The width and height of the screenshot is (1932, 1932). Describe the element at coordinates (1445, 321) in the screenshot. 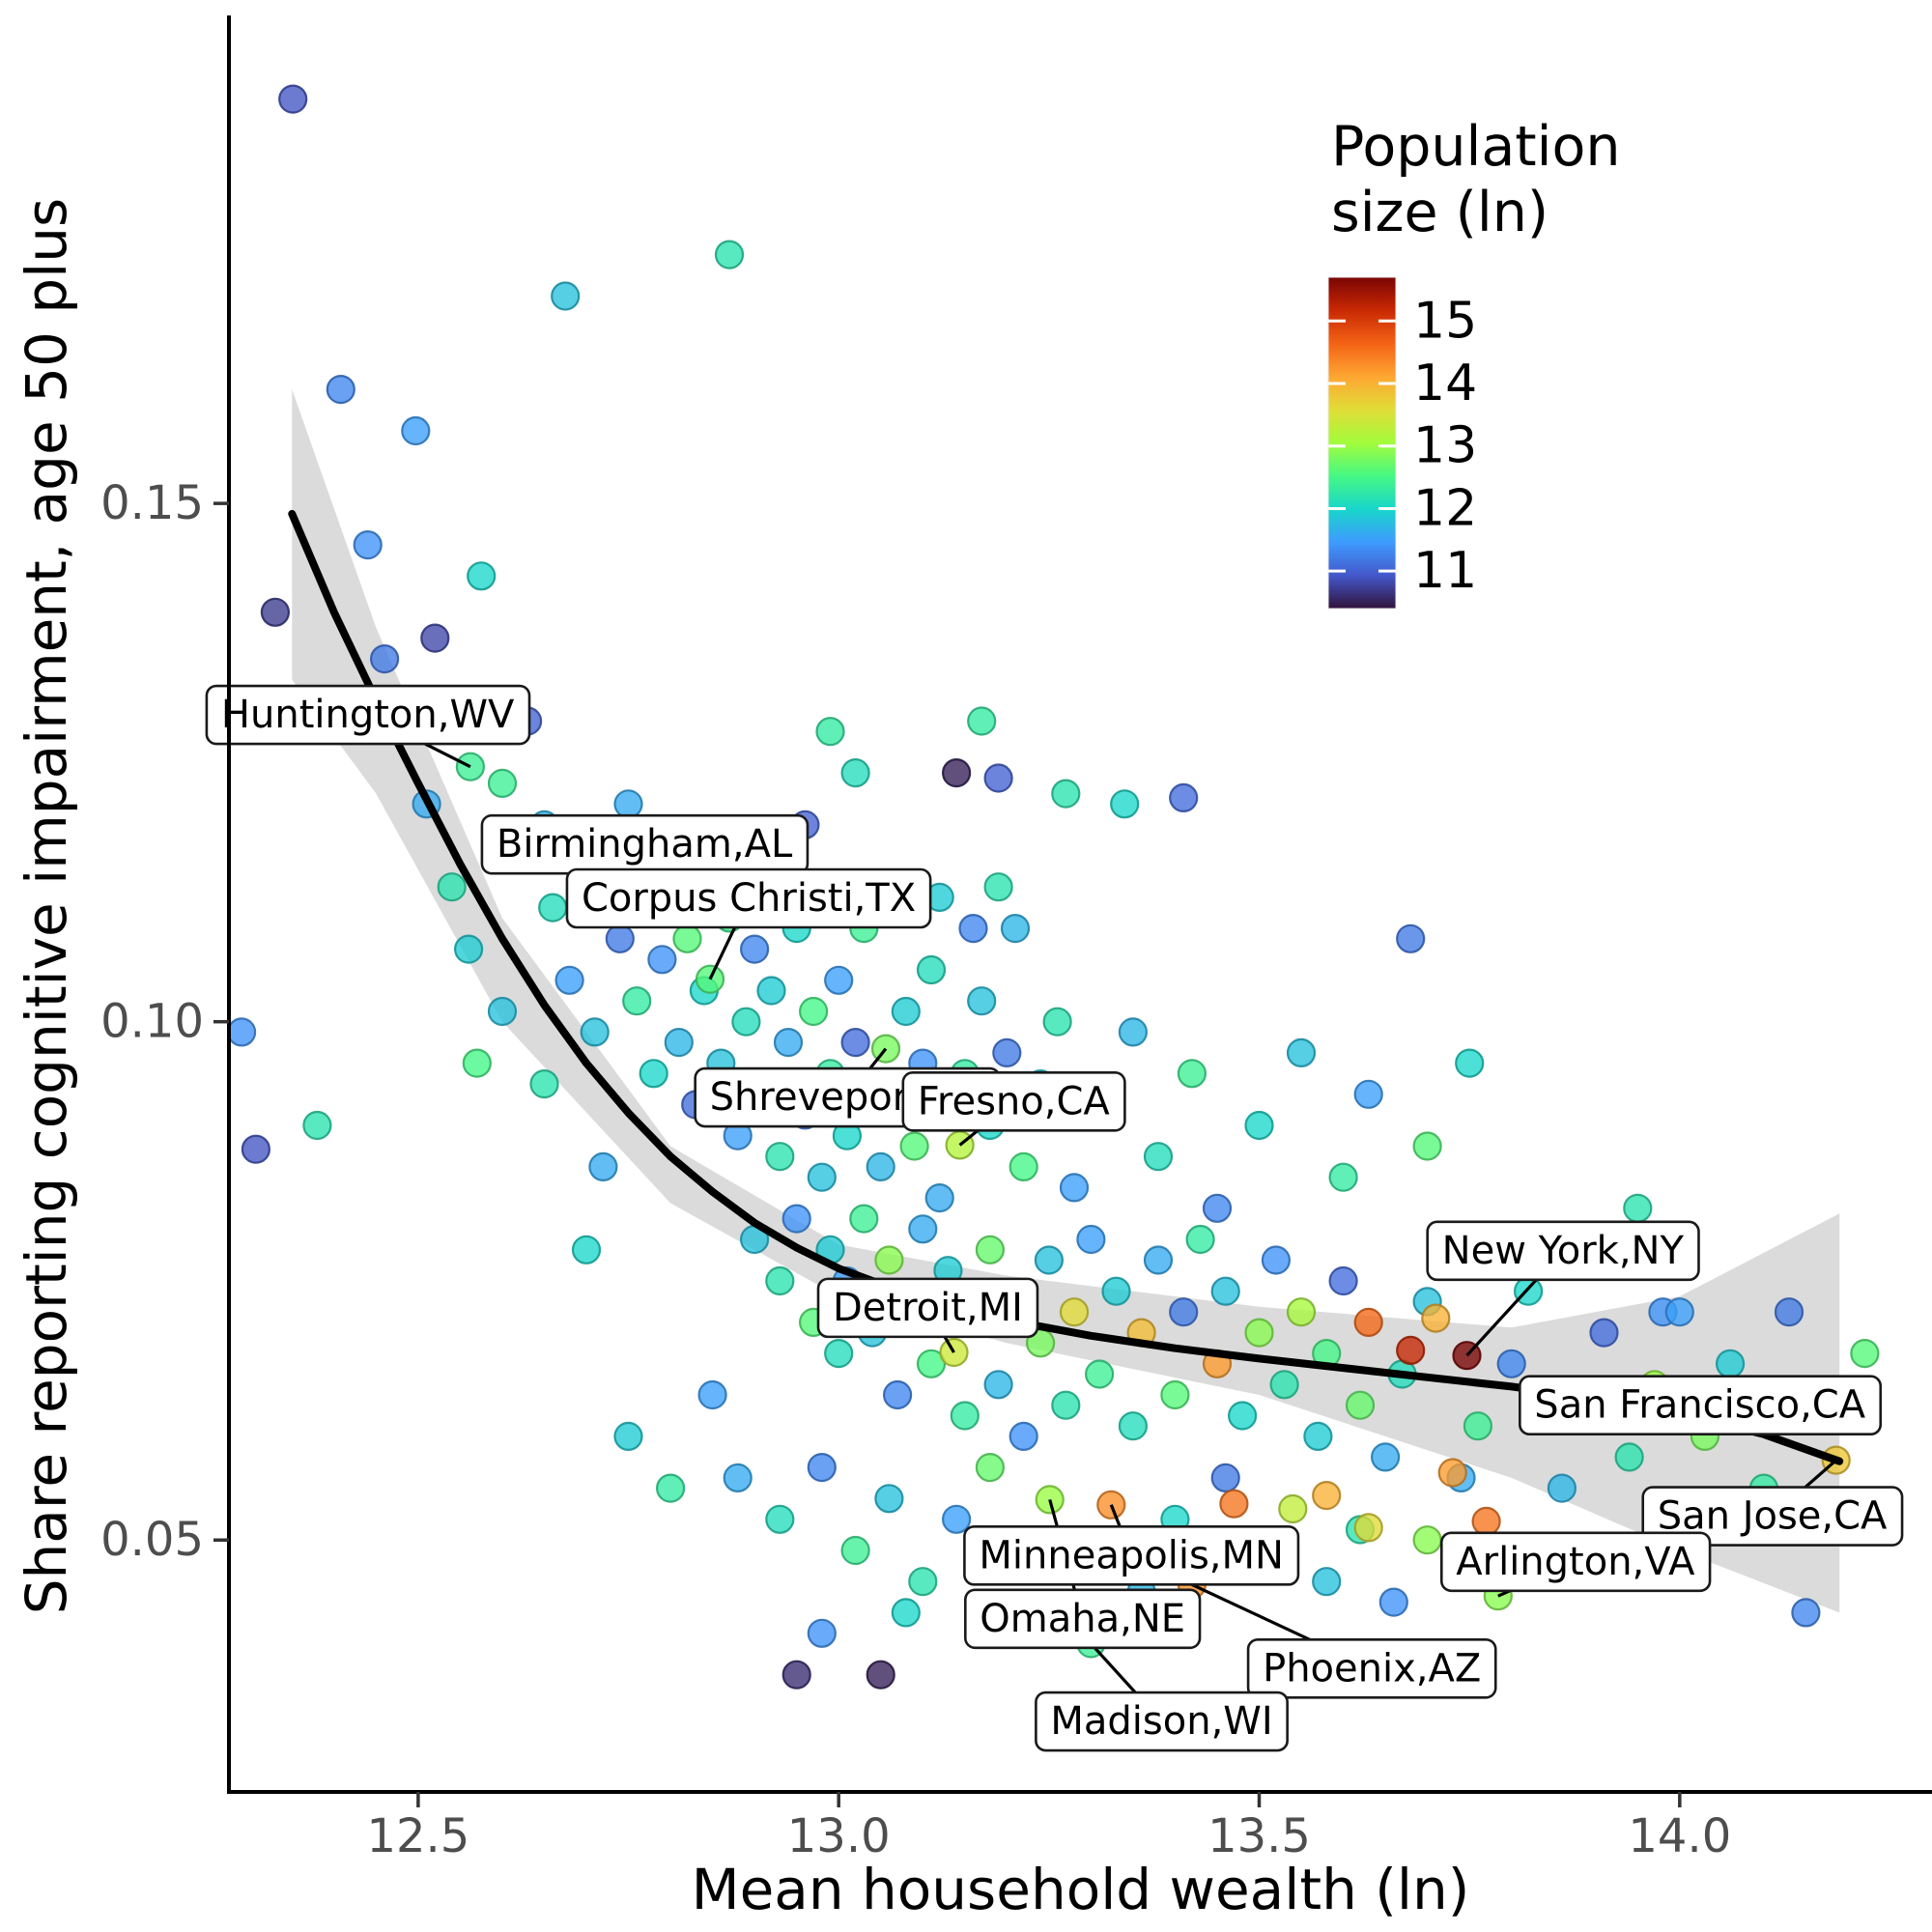

I see `legend-tick-label: 15` at that location.